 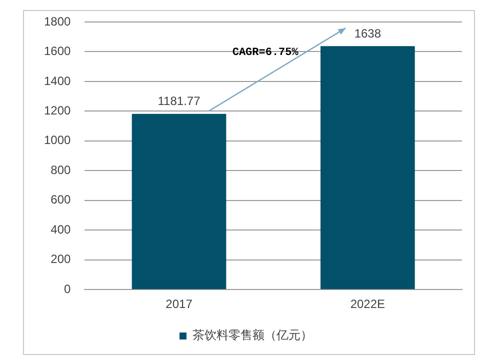 I want to click on y-tick-label: 1400, so click(x=58, y=81).